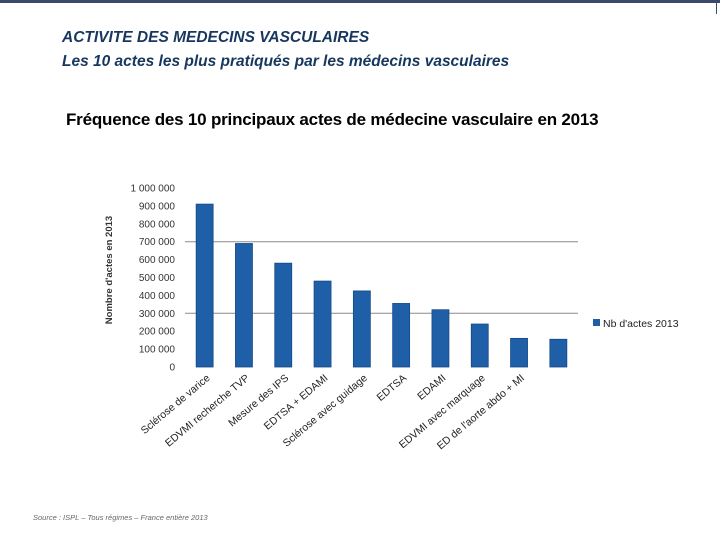 This screenshot has height=540, width=720. What do you see at coordinates (216, 37) in the screenshot?
I see `page-title: ACTIVITE DES MEDECINS VASCULAIRES` at bounding box center [216, 37].